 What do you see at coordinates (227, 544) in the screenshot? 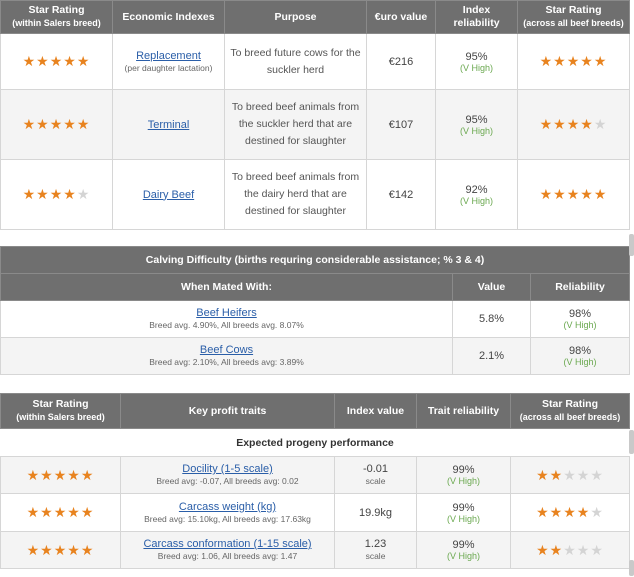
I see `carcass-conformation-link: Carcass conformation (1-15 scale)` at bounding box center [227, 544].